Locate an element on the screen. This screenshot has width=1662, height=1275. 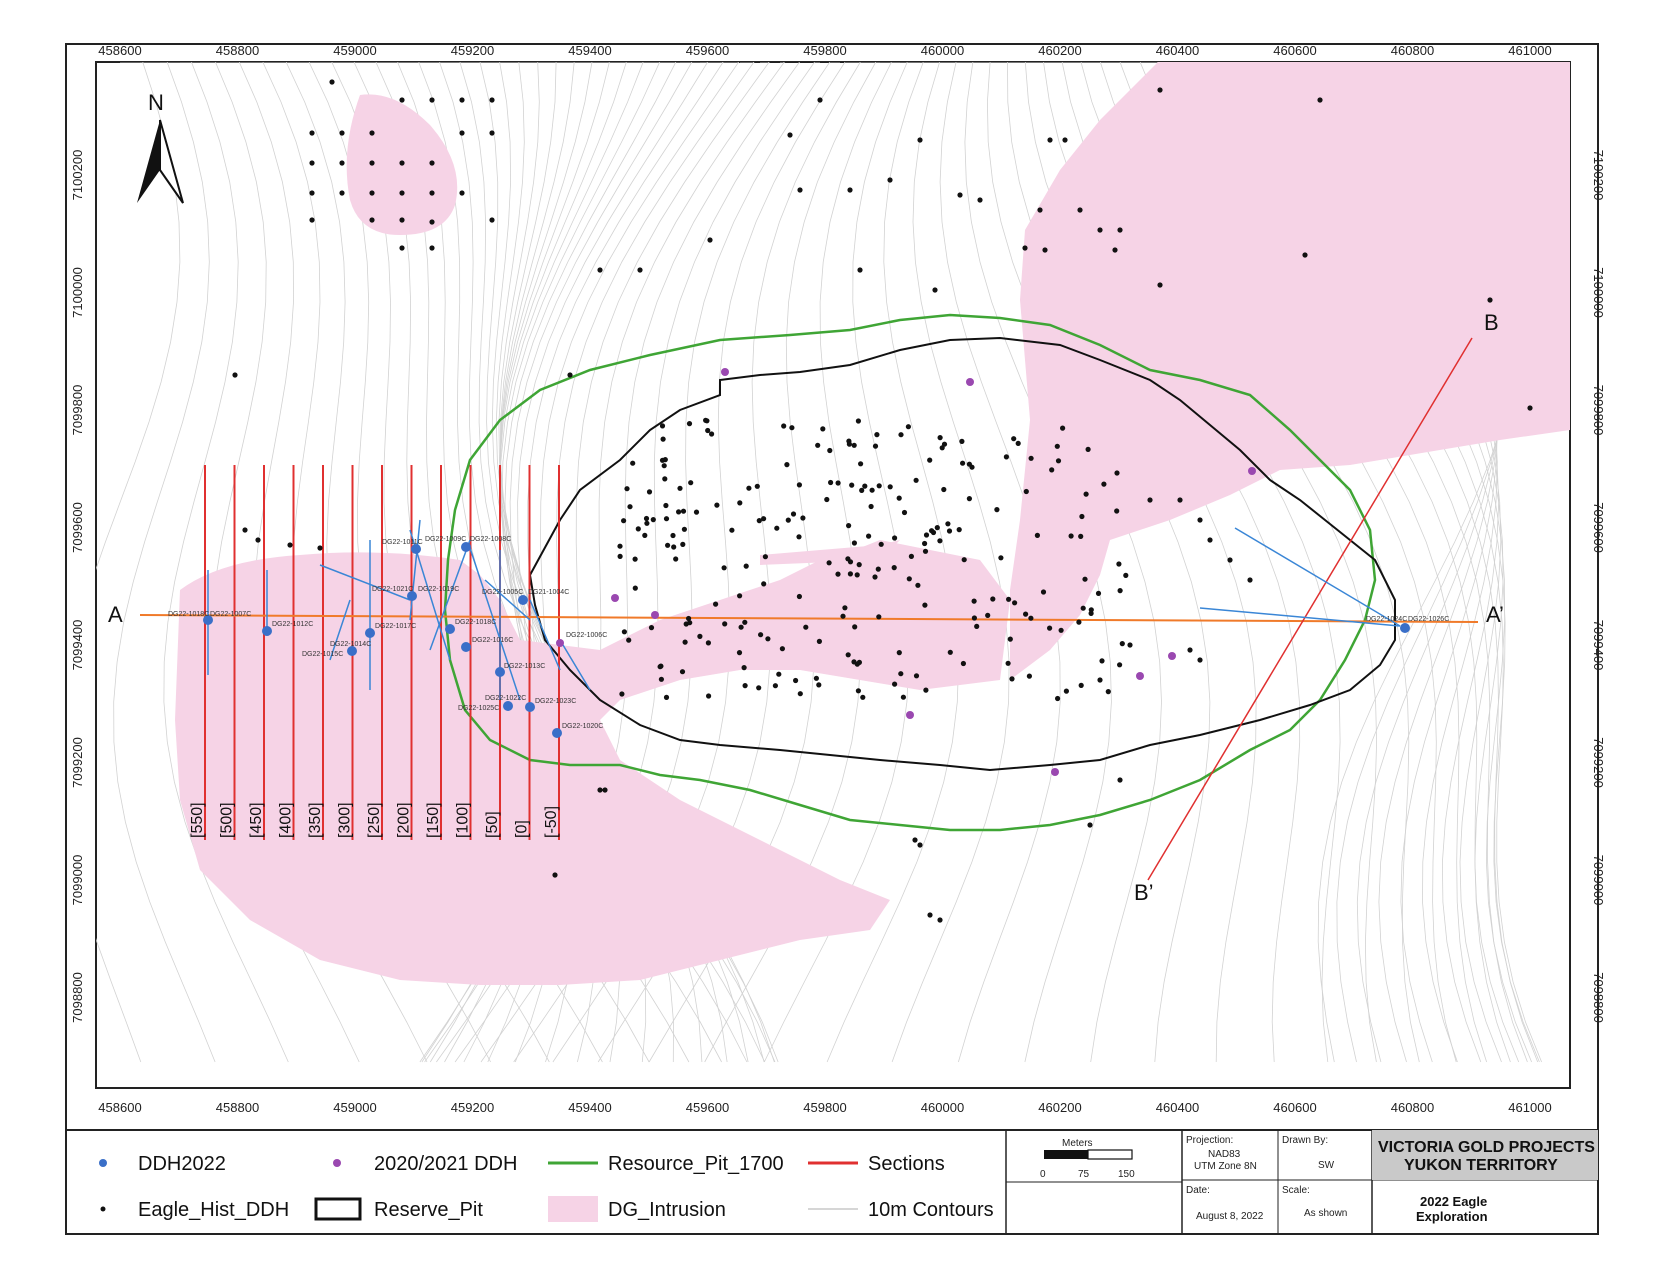
legend-contours: 10m Contours is located at coordinates (931, 1210).